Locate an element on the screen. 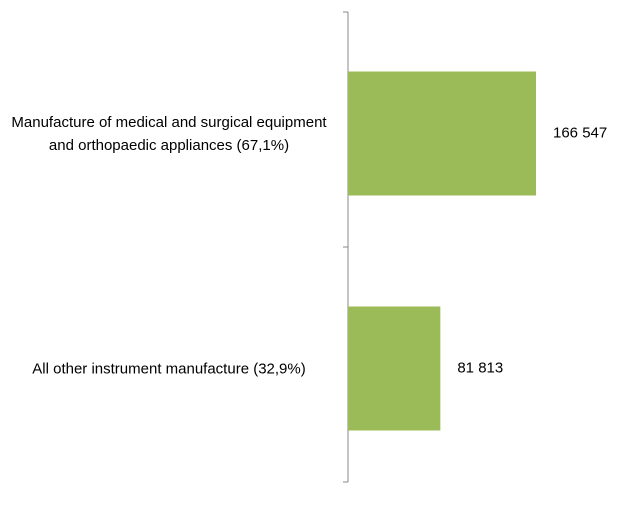 The image size is (634, 508). value-label: 81 813 is located at coordinates (480, 367).